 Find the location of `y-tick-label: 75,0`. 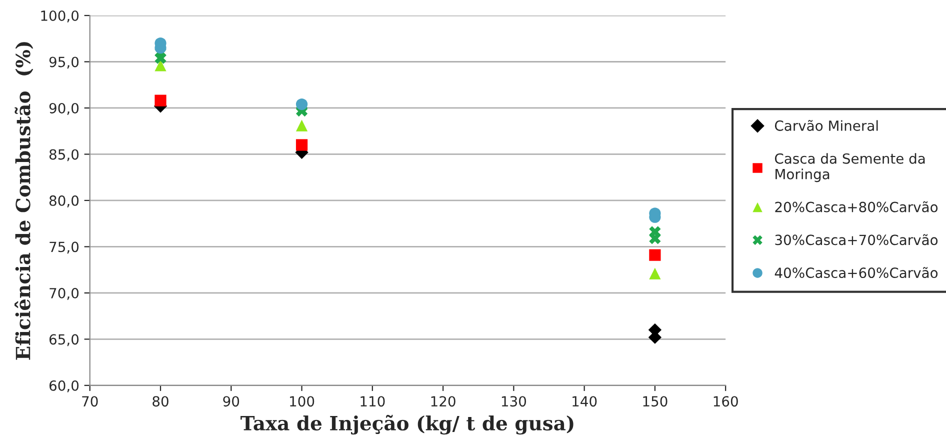

y-tick-label: 75,0 is located at coordinates (64, 248).